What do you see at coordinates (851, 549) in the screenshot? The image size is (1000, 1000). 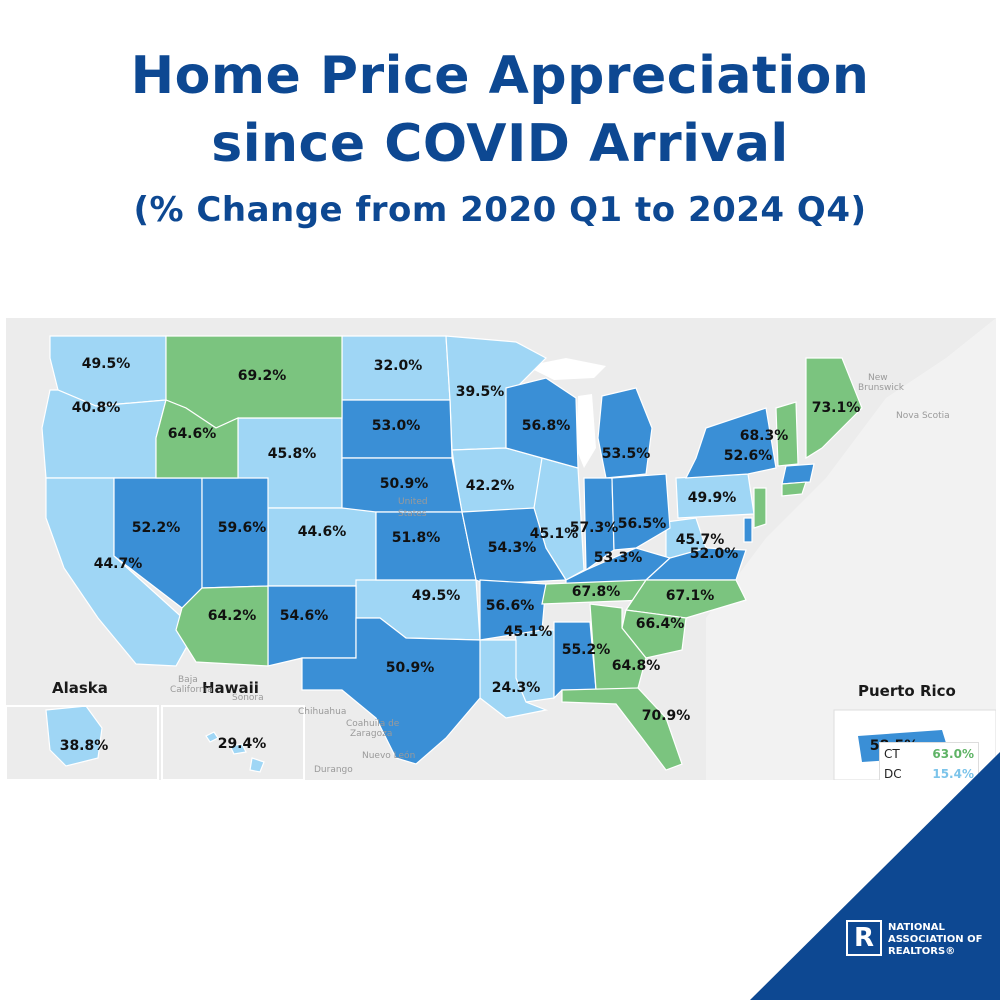 I see `atlantic-coast` at bounding box center [851, 549].